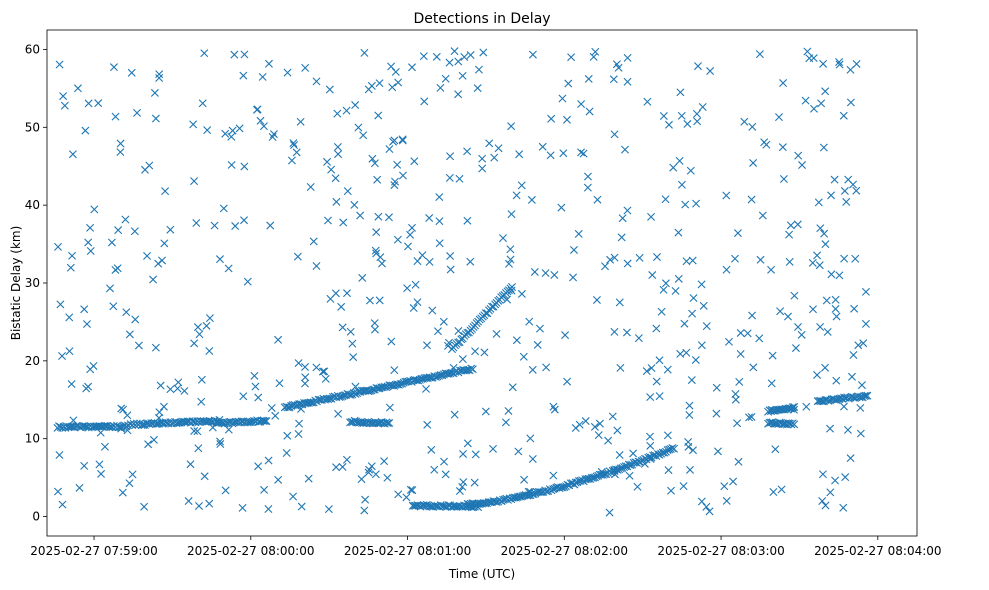 The image size is (989, 590). I want to click on y-axis-ticks: 0 10 20 30 40 50 60, so click(36, 283).